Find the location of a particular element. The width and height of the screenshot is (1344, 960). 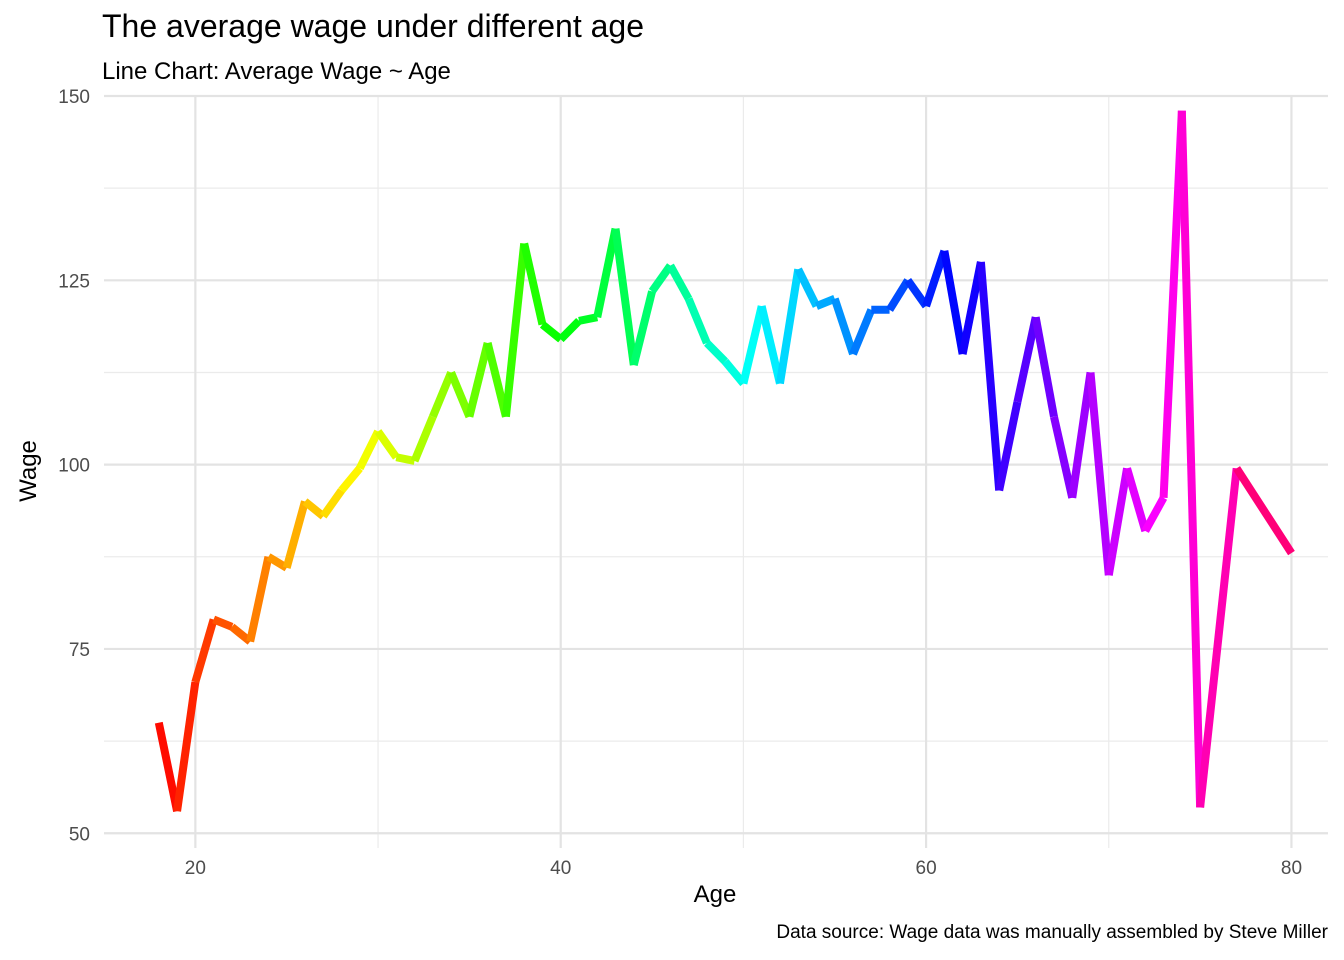

y-tick-label: 100 is located at coordinates (74, 466).